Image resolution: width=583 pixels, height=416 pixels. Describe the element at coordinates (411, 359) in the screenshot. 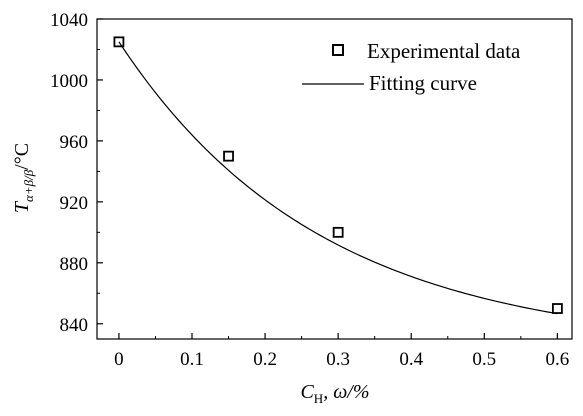

I see `x-tick-label: 0.4` at that location.